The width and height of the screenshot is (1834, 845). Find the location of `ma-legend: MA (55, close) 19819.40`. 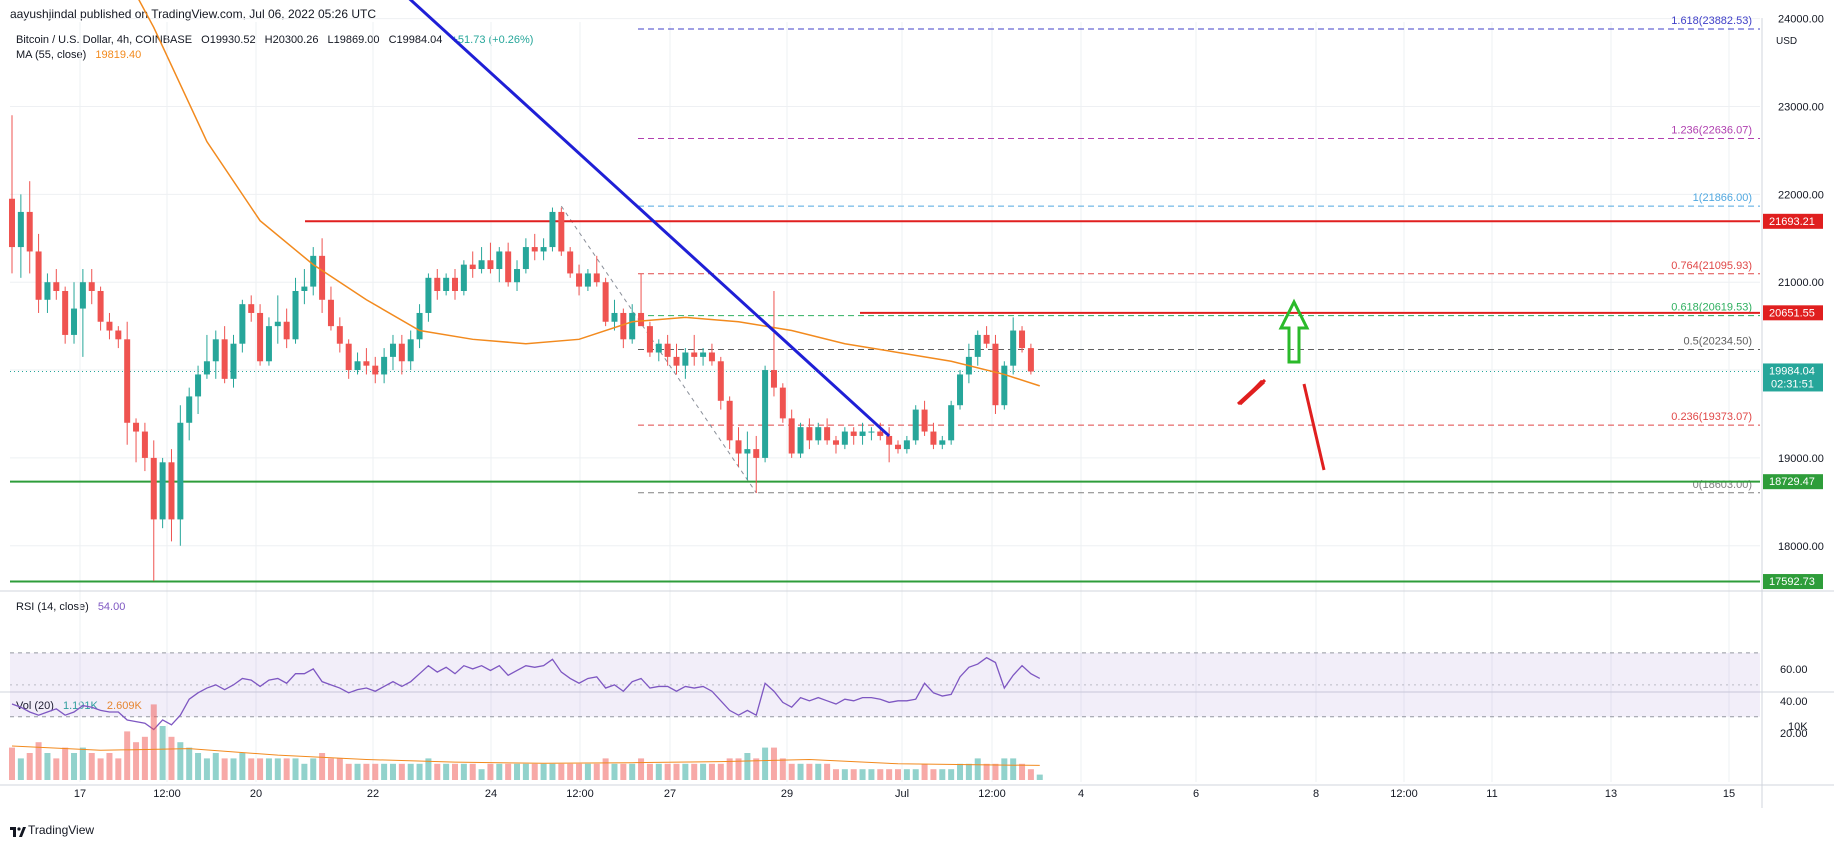

ma-legend: MA (55, close) 19819.40 is located at coordinates (81, 55).